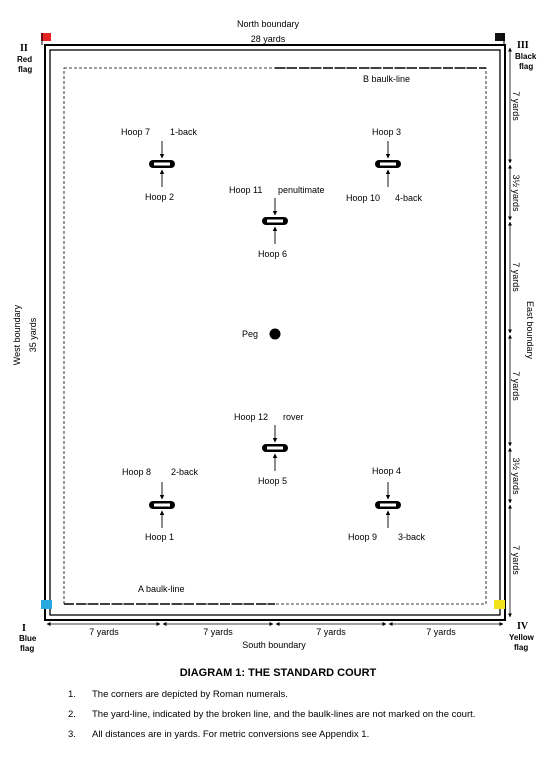  What do you see at coordinates (409, 198) in the screenshot?
I see `hoop-label-4-back: 4-back` at bounding box center [409, 198].